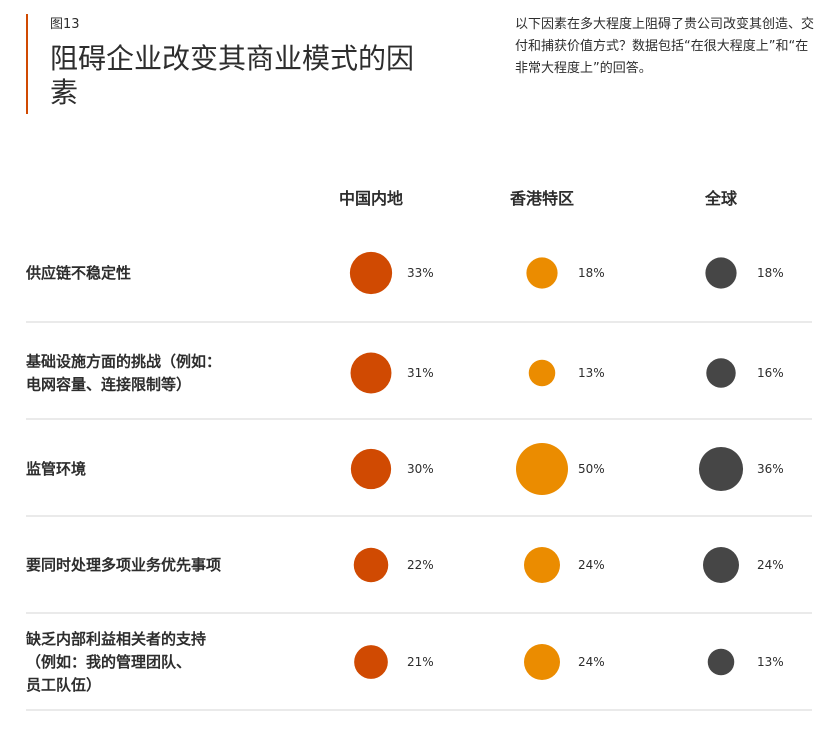 Image resolution: width=831 pixels, height=730 pixels. I want to click on value-label: 31%, so click(420, 373).